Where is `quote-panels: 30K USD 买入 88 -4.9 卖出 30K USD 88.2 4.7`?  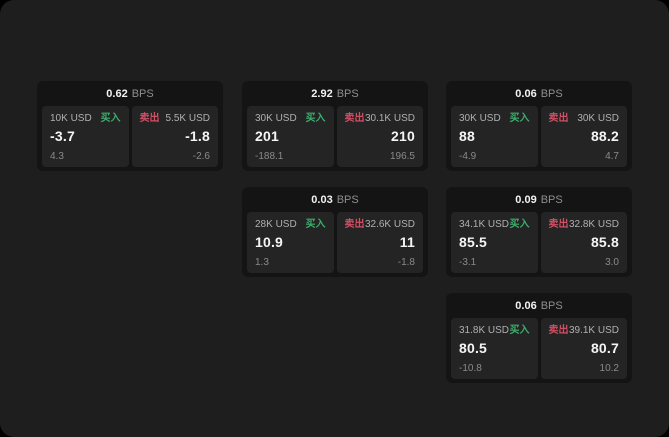
quote-panels: 30K USD 买入 88 -4.9 卖出 30K USD 88.2 4.7 is located at coordinates (539, 136).